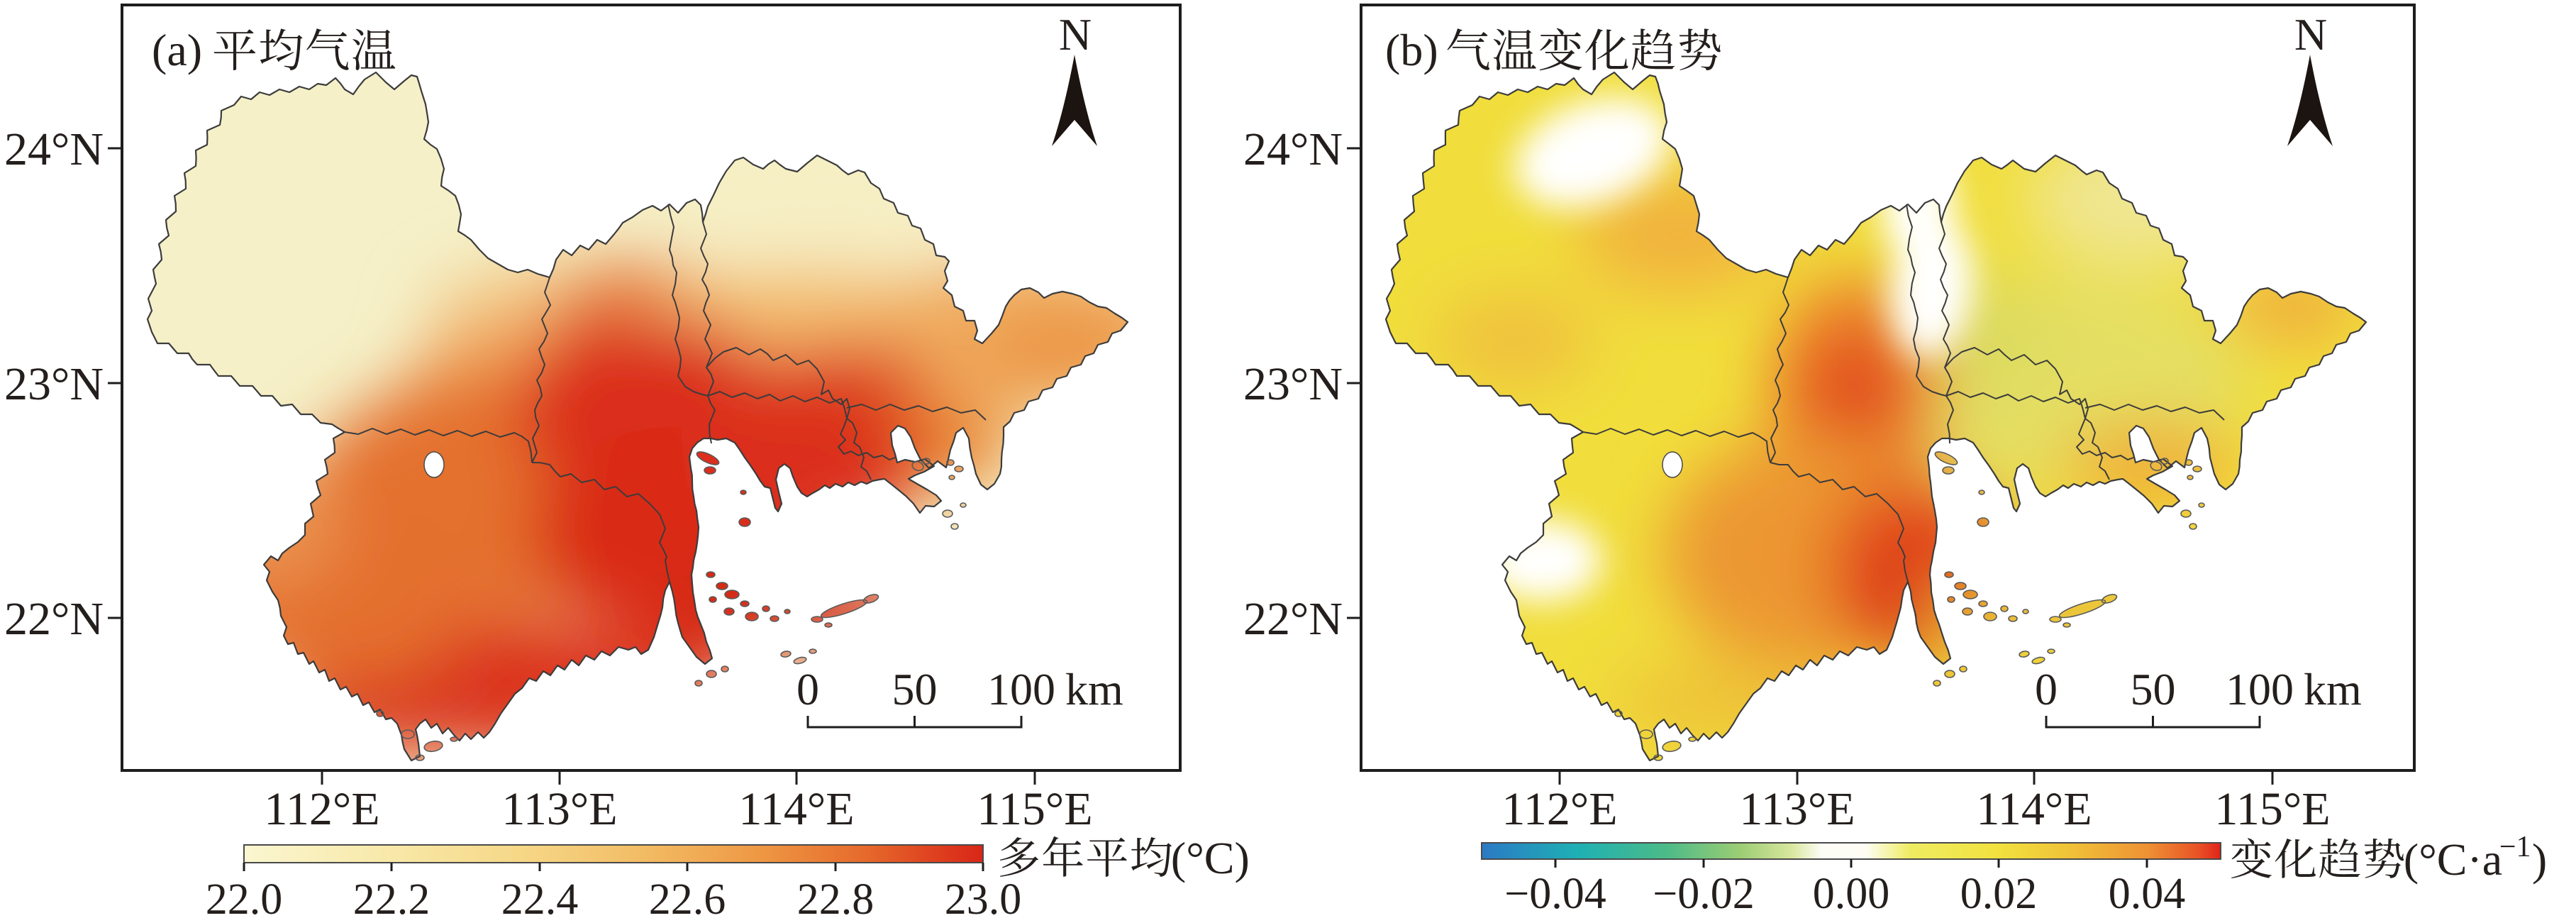 This screenshot has width=2576, height=918. What do you see at coordinates (177, 50) in the screenshot?
I see `svg-text: (a)` at bounding box center [177, 50].